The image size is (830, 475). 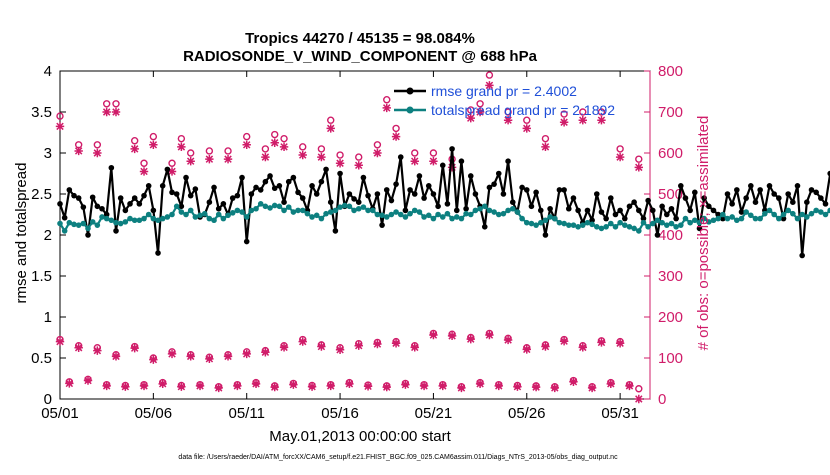 I want to click on x-tick-label: 05/26, so click(x=527, y=413).